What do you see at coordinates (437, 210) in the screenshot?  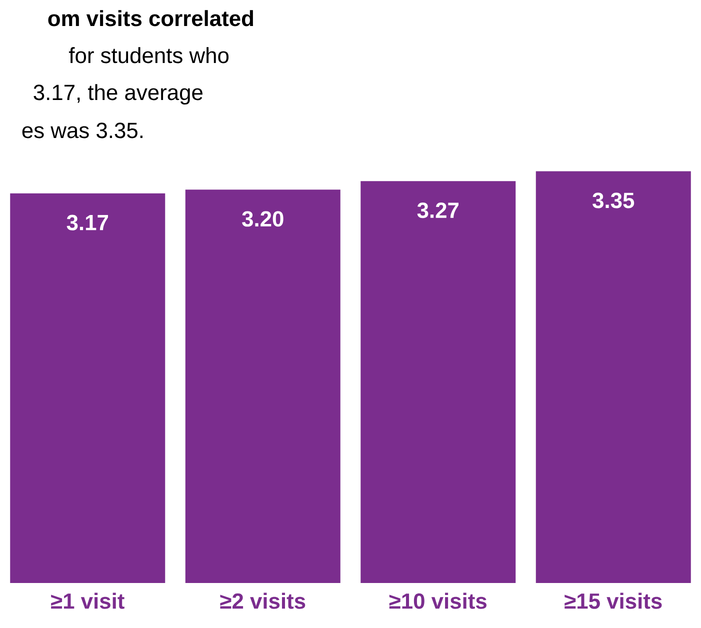 I see `data-label: 3.27` at bounding box center [437, 210].